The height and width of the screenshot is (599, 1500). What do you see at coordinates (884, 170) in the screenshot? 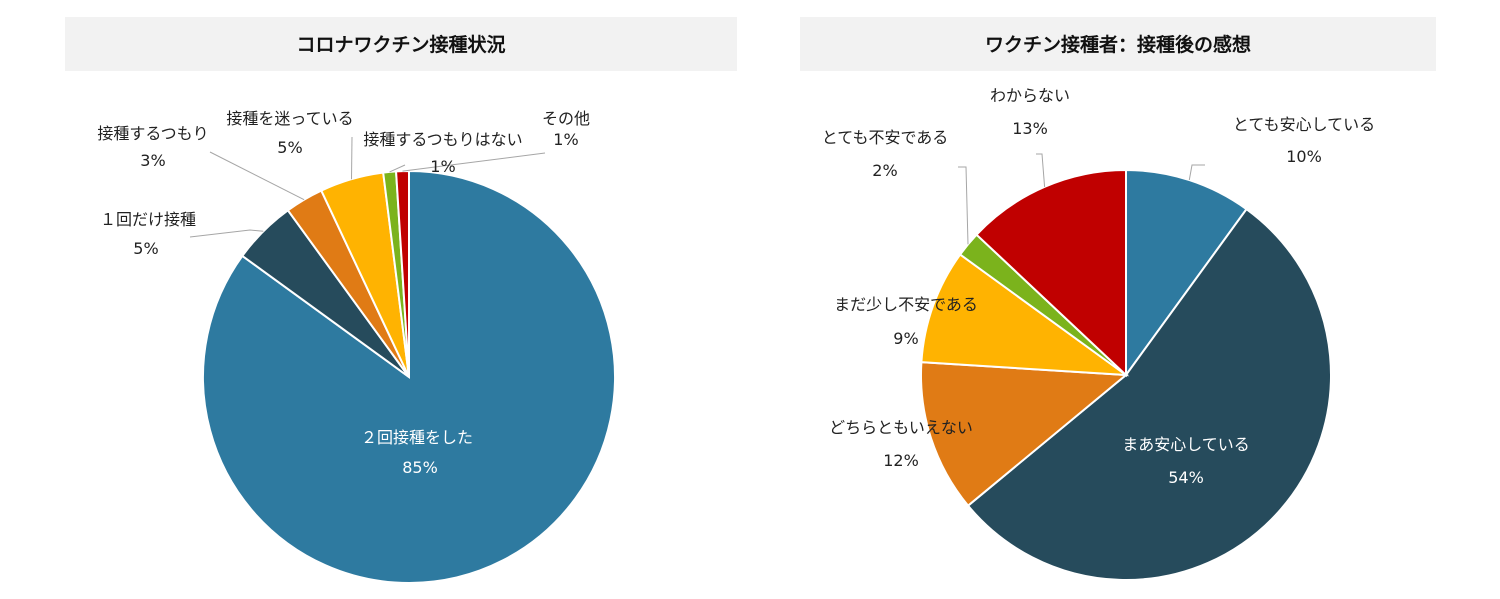
I see `slice-value-label: 2%` at bounding box center [884, 170].